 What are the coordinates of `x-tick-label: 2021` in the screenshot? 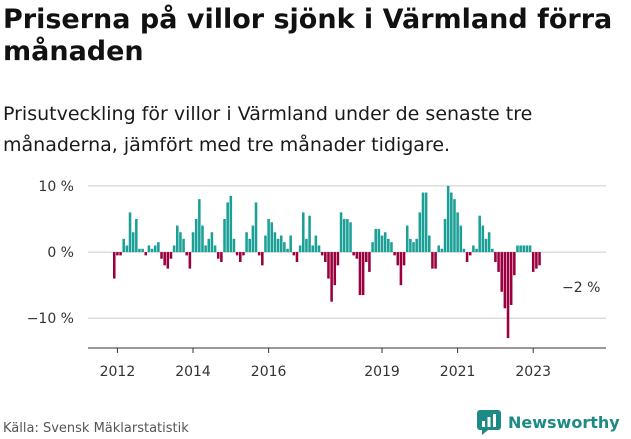 It's located at (458, 372).